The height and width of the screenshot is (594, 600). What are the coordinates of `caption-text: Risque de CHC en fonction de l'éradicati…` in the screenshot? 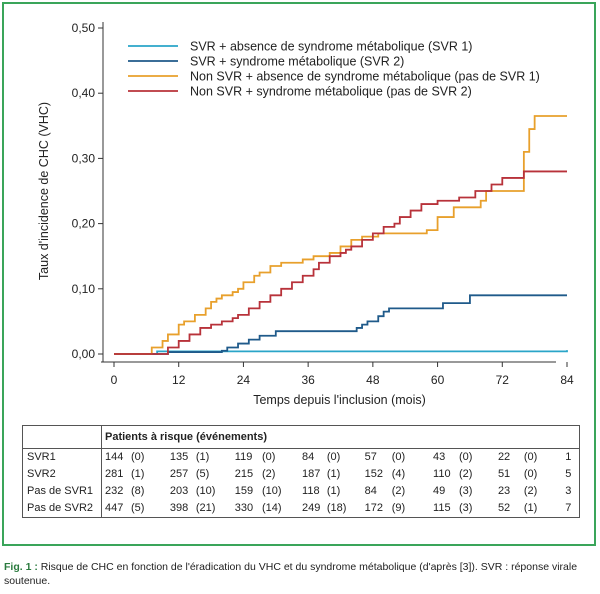 It's located at (291, 574).